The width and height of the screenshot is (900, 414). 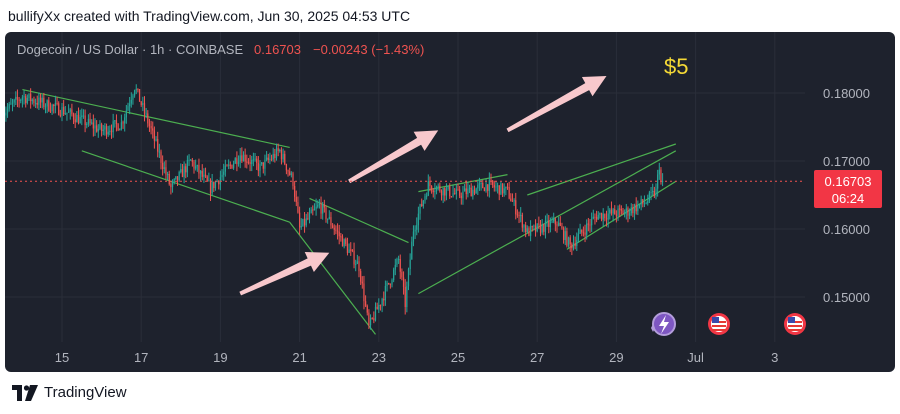 What do you see at coordinates (556, 104) in the screenshot?
I see `annotation-arrow` at bounding box center [556, 104].